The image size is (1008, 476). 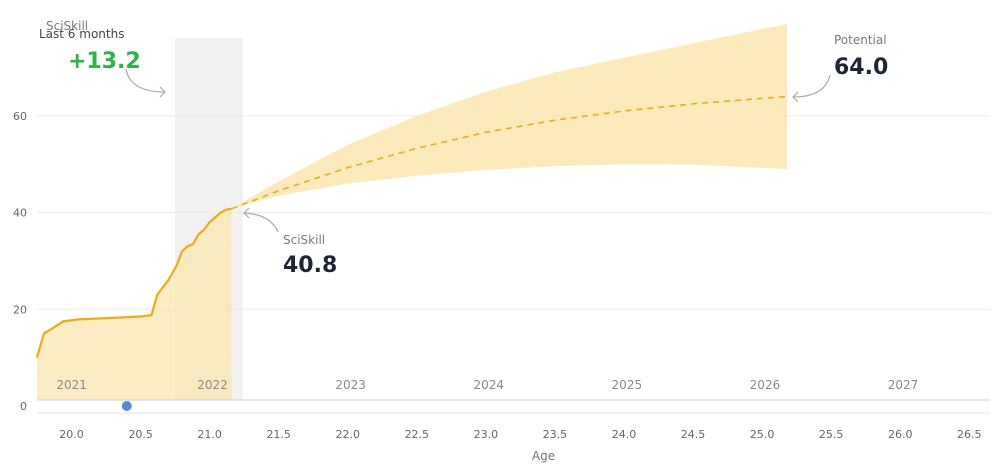 What do you see at coordinates (23, 406) in the screenshot?
I see `y-tick-0: 0` at bounding box center [23, 406].